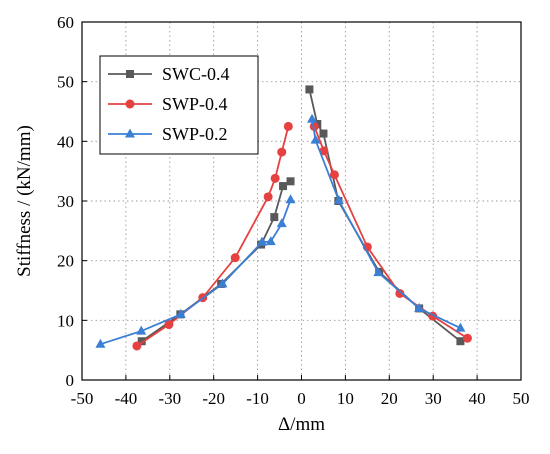  I want to click on x-tick-label: 50, so click(521, 398).